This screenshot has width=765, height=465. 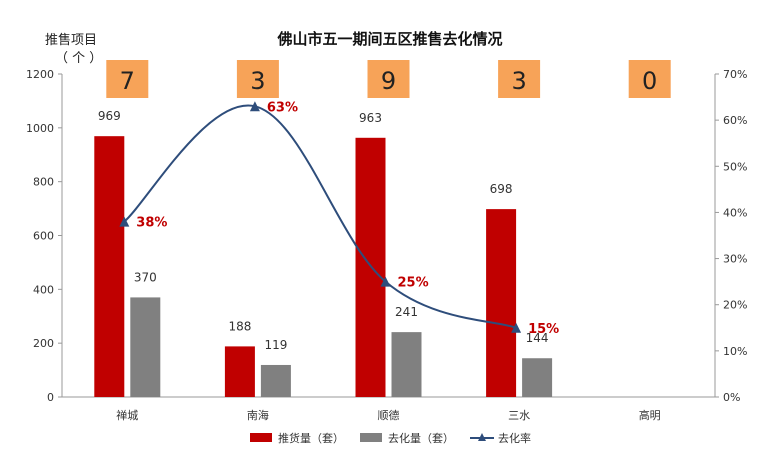 I want to click on bar-supply-label: 698, so click(x=501, y=189).